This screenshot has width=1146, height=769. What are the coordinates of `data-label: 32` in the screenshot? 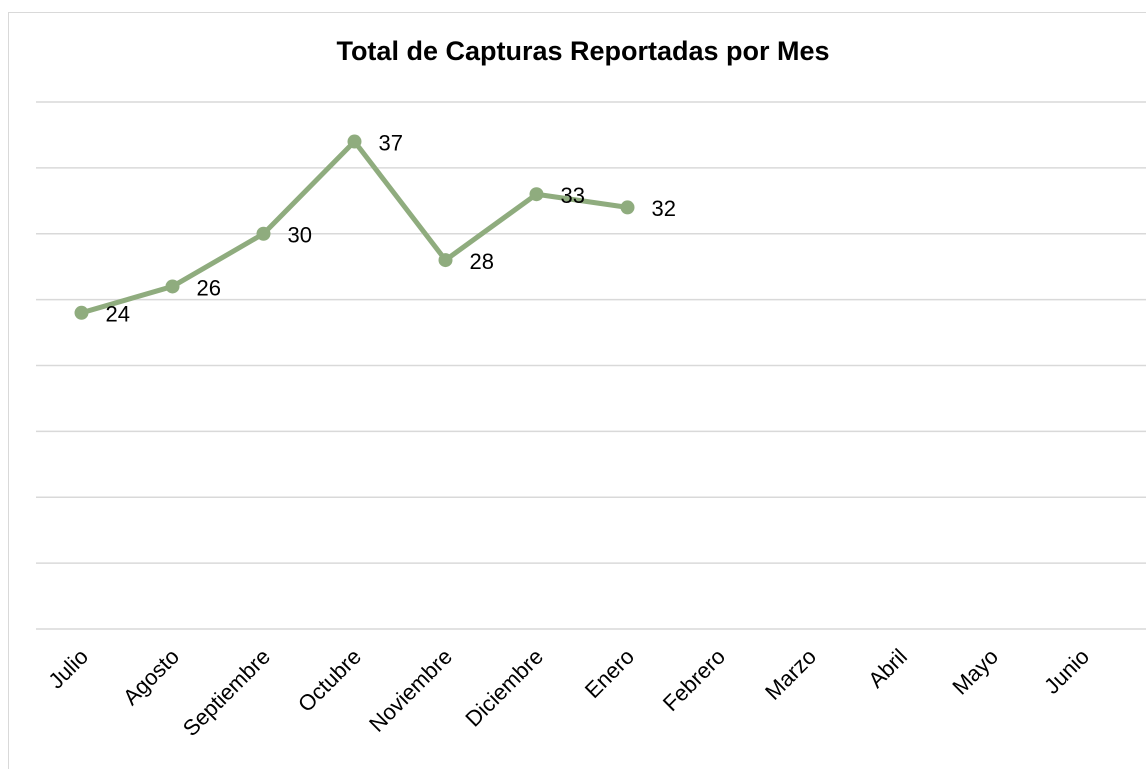 It's located at (664, 208).